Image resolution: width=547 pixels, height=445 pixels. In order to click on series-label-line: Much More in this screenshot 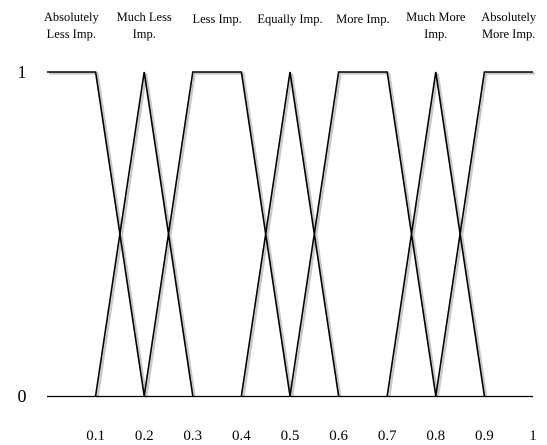, I will do `click(436, 17)`.